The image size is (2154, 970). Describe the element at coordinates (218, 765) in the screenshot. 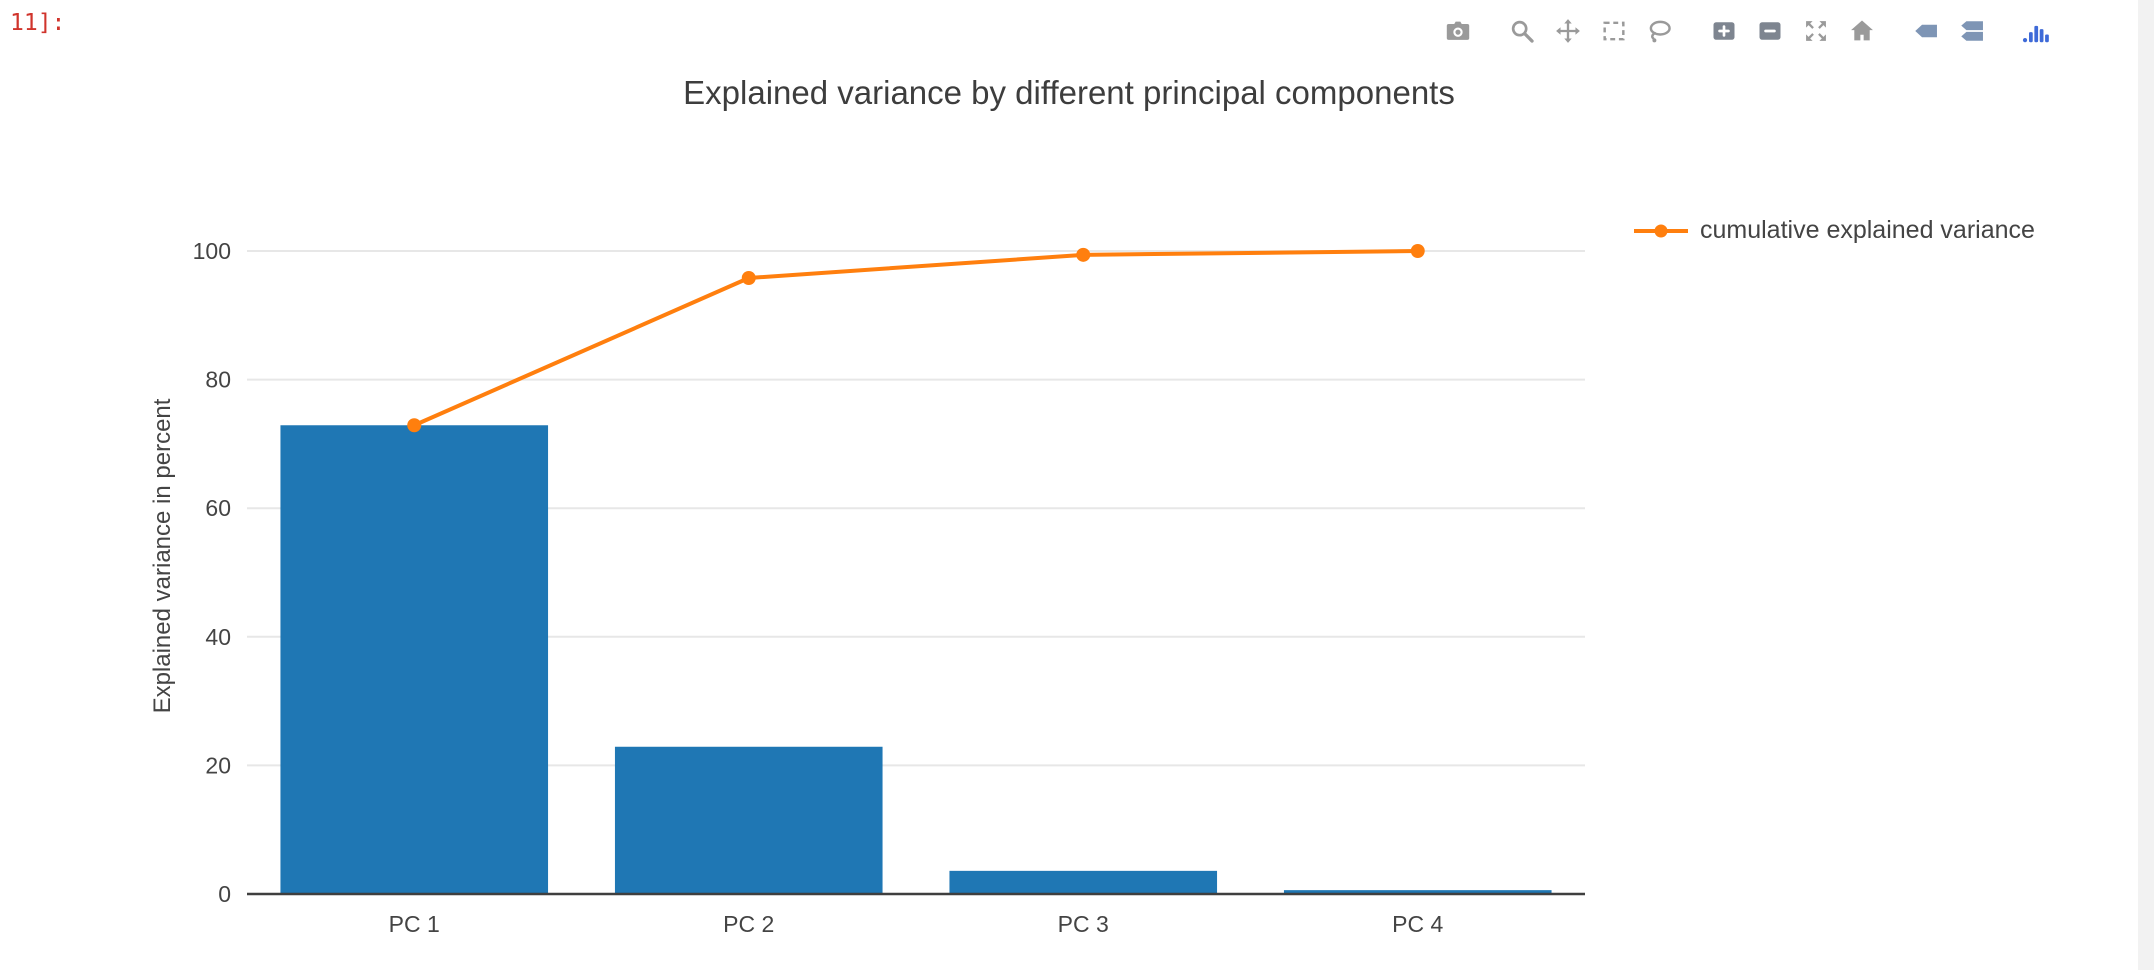

I see `y-tick-label: 20` at that location.